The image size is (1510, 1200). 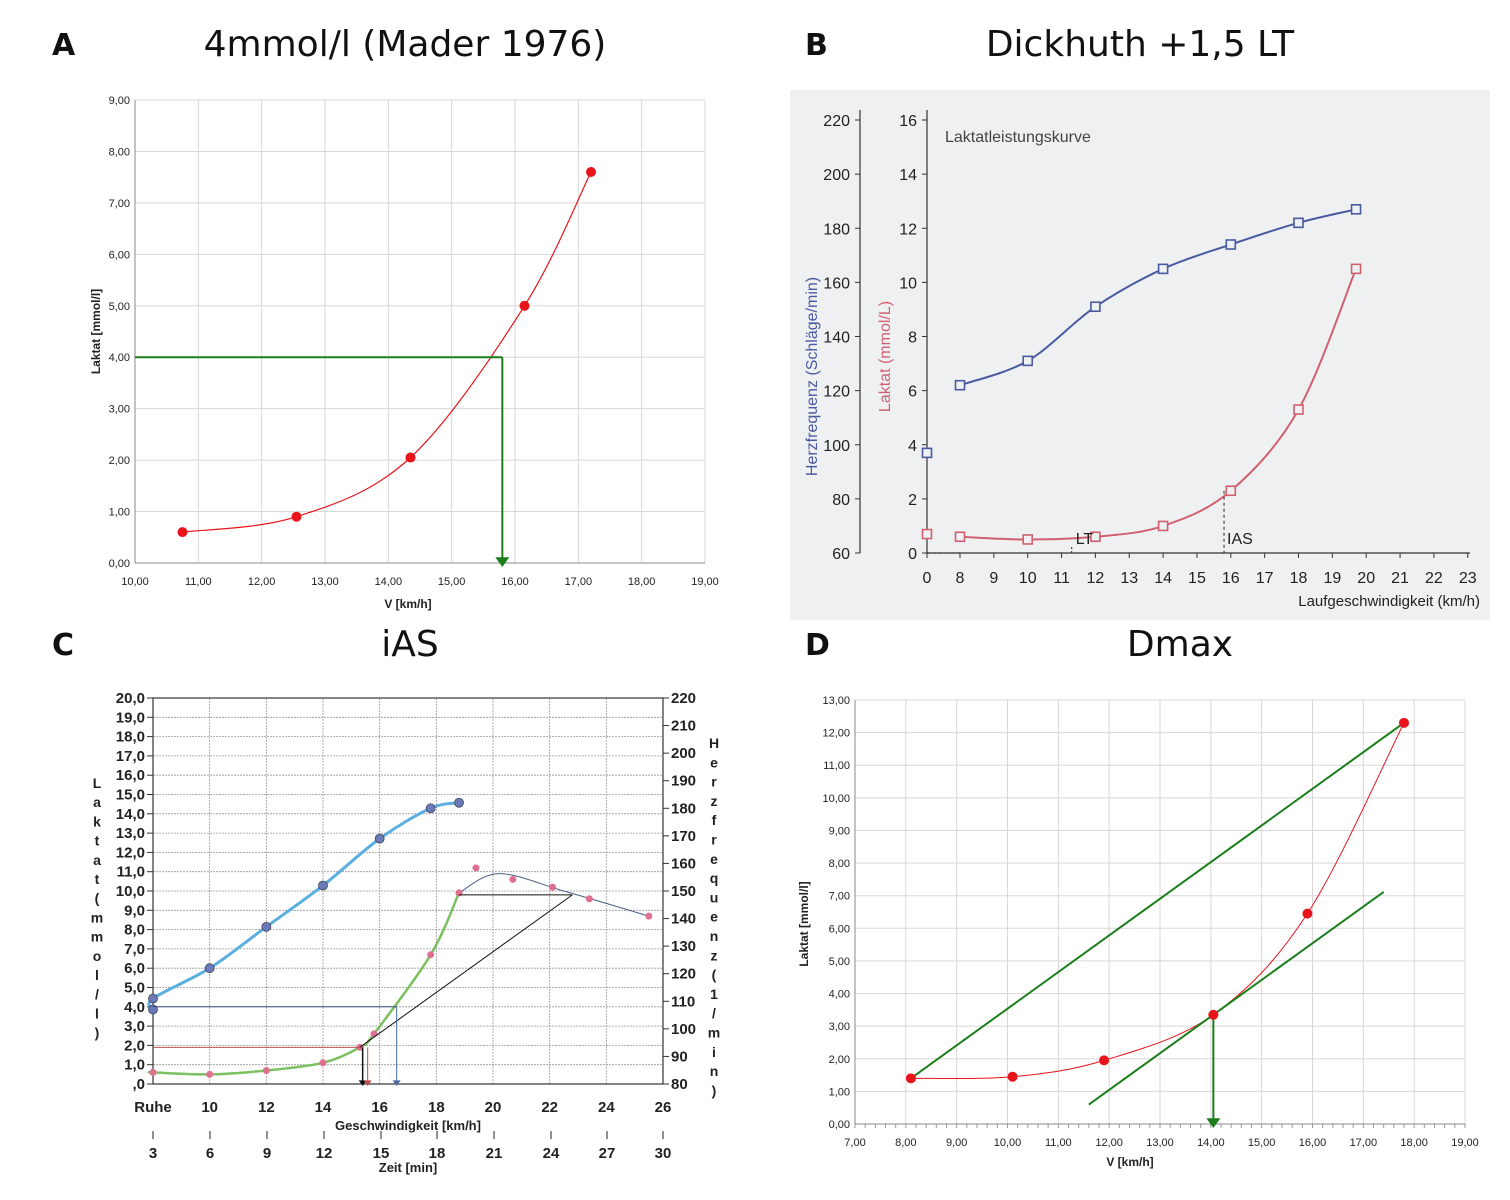 What do you see at coordinates (1434, 578) in the screenshot?
I see `x-tick-label: 22` at bounding box center [1434, 578].